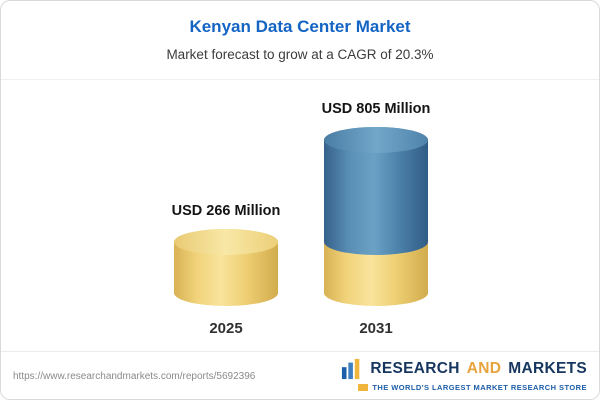 Image resolution: width=600 pixels, height=400 pixels. I want to click on logo-word-research: RESEARCH, so click(415, 368).